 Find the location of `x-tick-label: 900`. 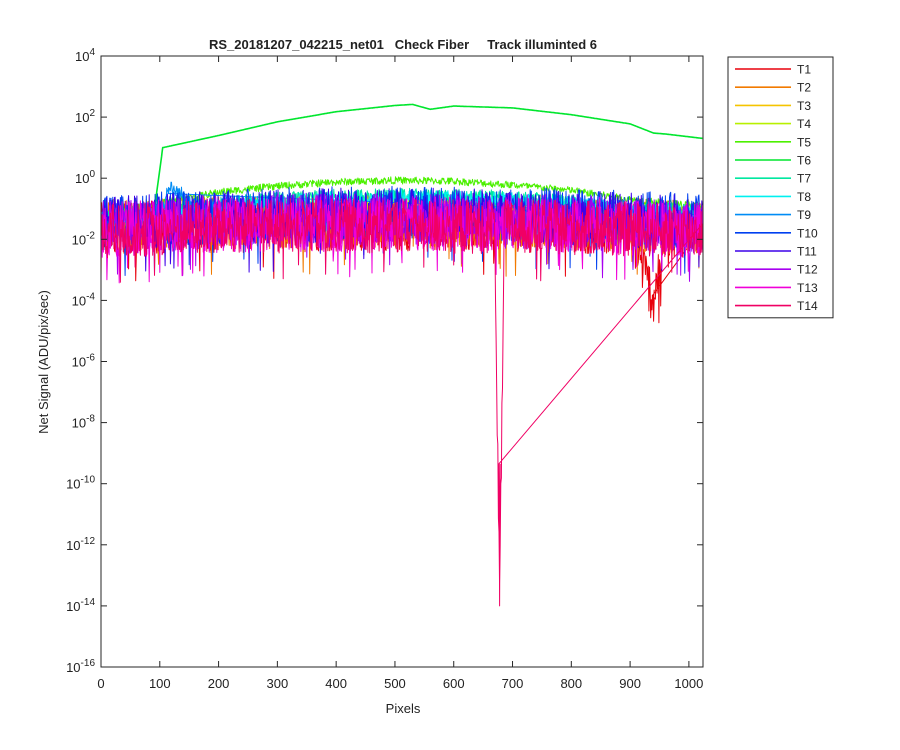

x-tick-label: 900 is located at coordinates (630, 683).